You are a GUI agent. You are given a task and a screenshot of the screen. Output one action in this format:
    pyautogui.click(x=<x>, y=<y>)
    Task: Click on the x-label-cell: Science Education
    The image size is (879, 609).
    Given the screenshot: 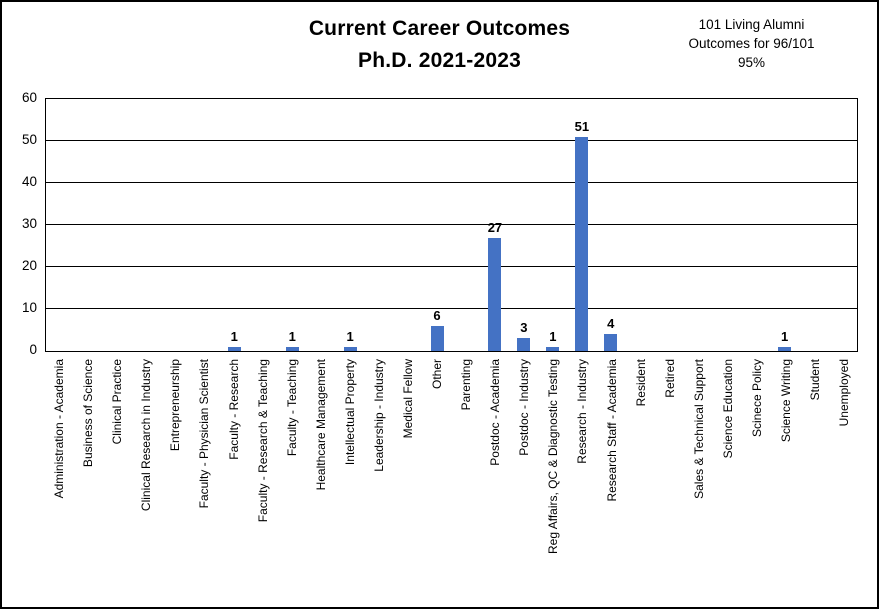 What is the action you would take?
    pyautogui.click(x=728, y=482)
    